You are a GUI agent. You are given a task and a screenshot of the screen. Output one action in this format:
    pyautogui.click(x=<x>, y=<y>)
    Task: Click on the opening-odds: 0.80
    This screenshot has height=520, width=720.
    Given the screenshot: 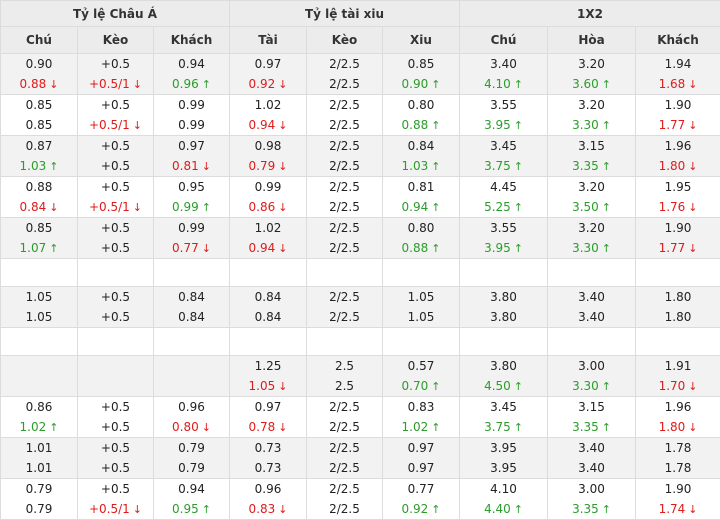 What is the action you would take?
    pyautogui.click(x=421, y=105)
    